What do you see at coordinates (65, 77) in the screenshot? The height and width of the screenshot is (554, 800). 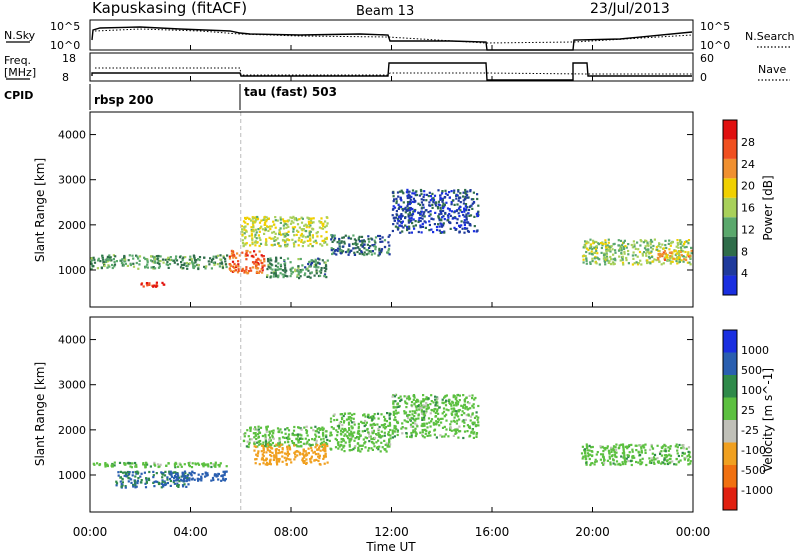 I see `freq-tick-bottom: 8` at bounding box center [65, 77].